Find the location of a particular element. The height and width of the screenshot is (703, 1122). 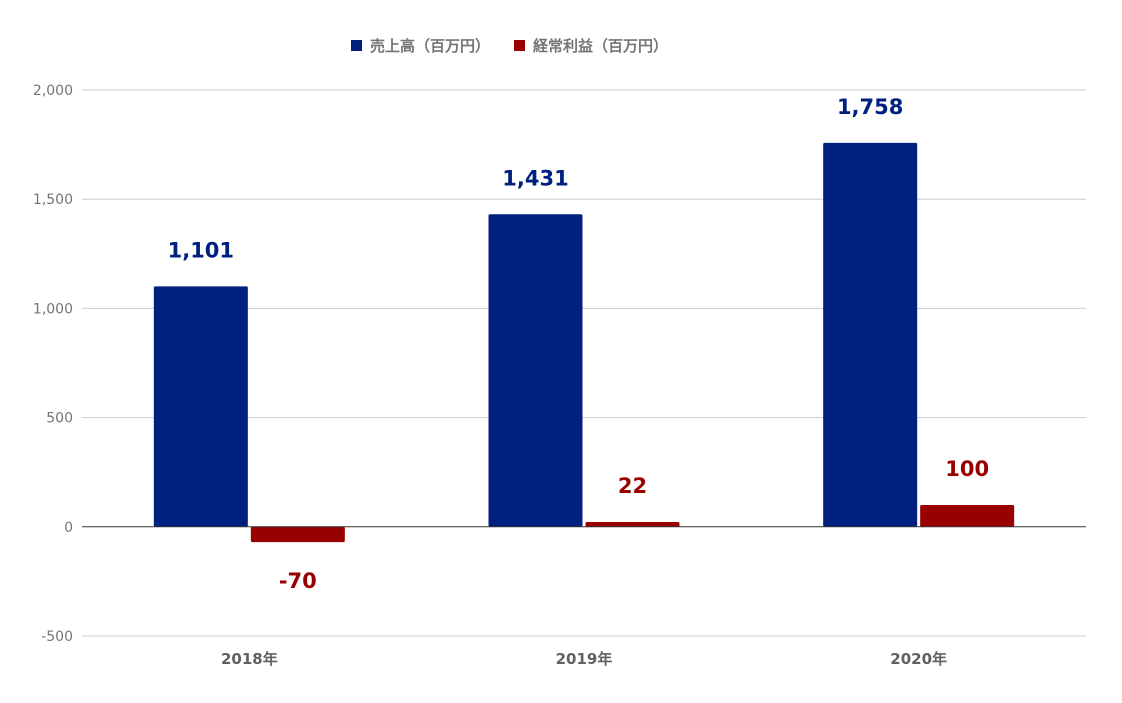

x-category-label: 2019年 is located at coordinates (584, 659).